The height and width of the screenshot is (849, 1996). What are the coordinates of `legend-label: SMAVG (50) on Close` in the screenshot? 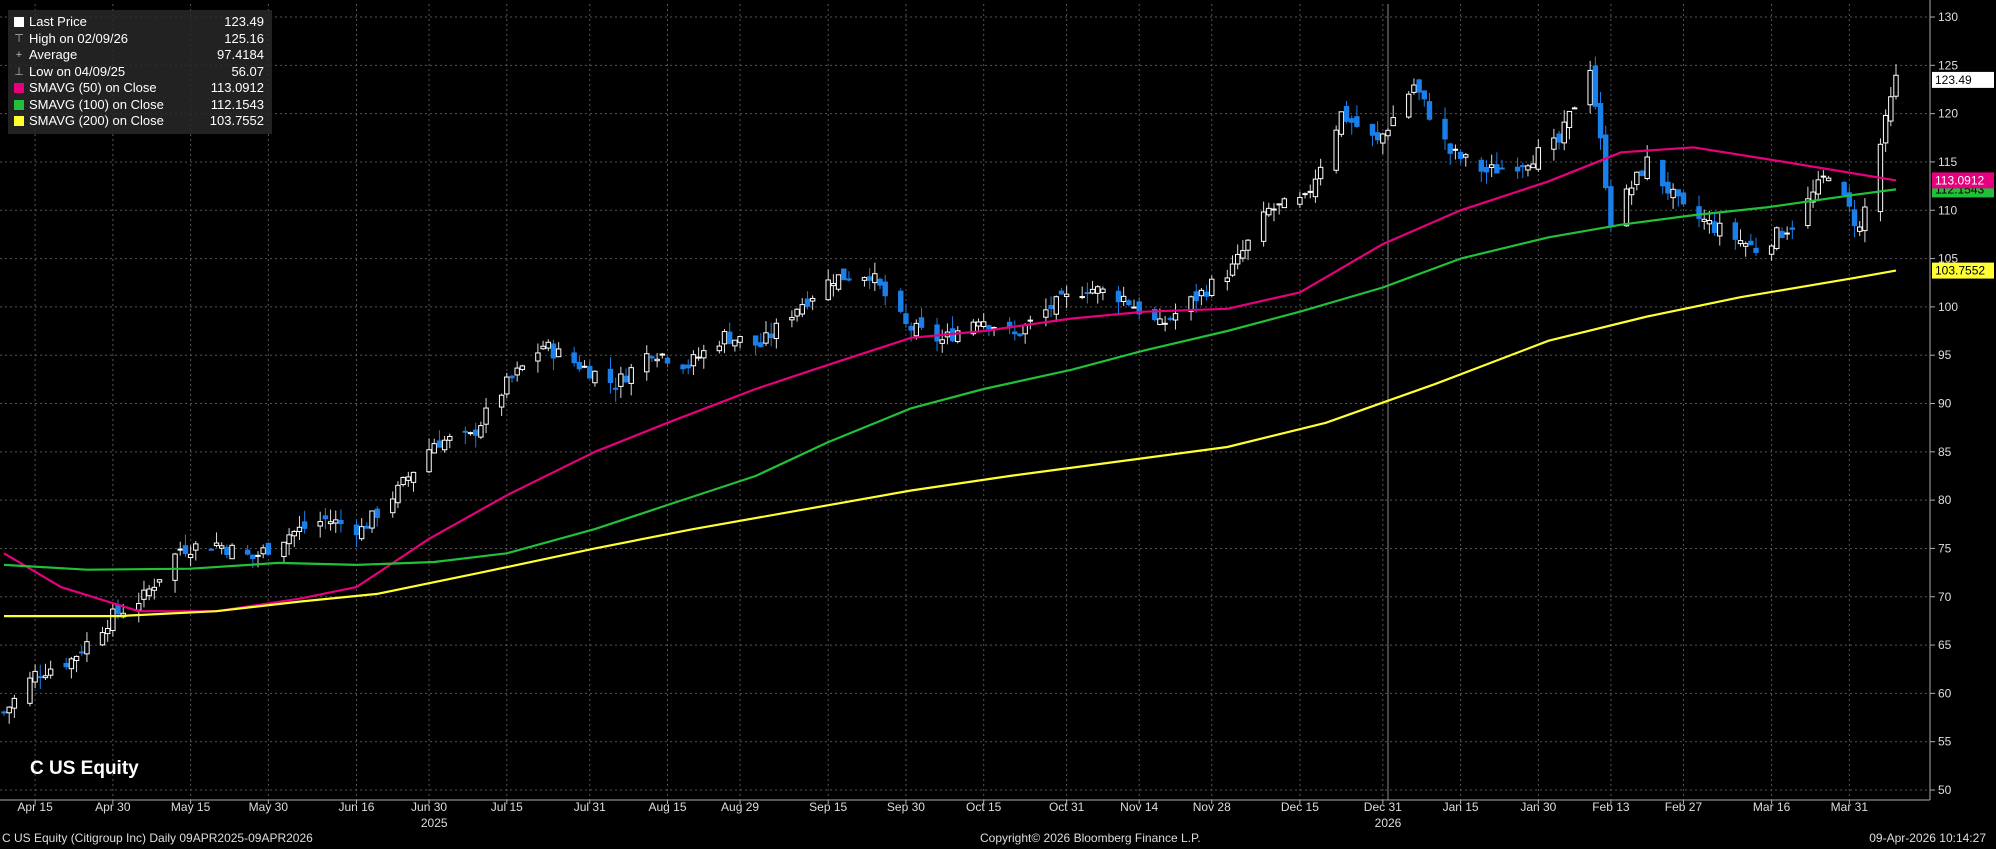 It's located at (93, 87).